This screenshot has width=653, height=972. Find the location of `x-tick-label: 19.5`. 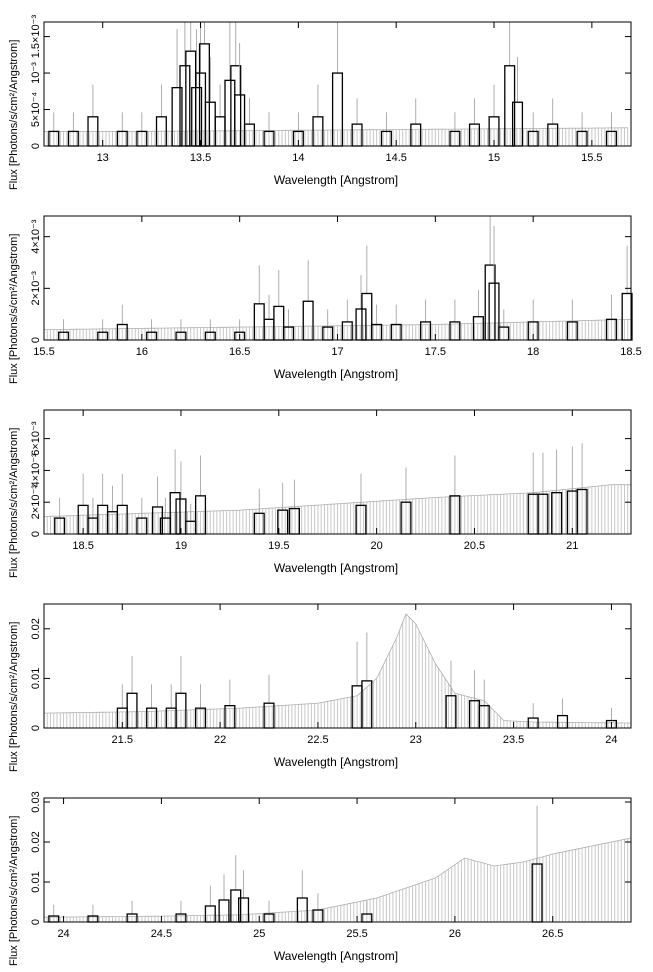

x-tick-label: 19.5 is located at coordinates (278, 546).